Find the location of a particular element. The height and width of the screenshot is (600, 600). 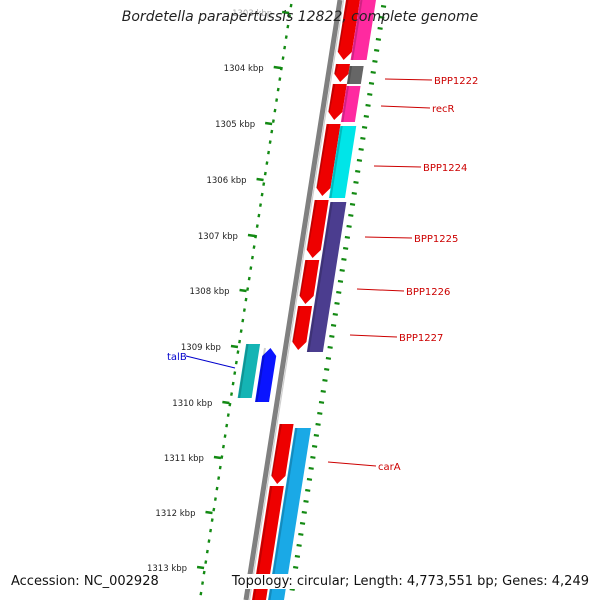

gene-label: BPP1227 is located at coordinates (421, 338).